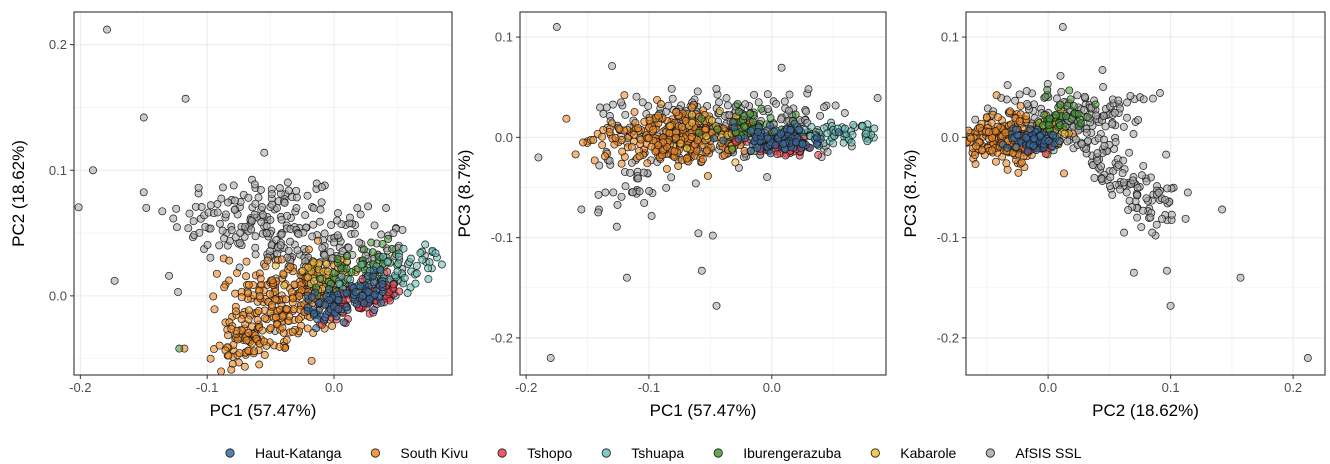 Image resolution: width=1330 pixels, height=464 pixels. What do you see at coordinates (948, 337) in the screenshot?
I see `y-tick-label: -0.2` at bounding box center [948, 337].